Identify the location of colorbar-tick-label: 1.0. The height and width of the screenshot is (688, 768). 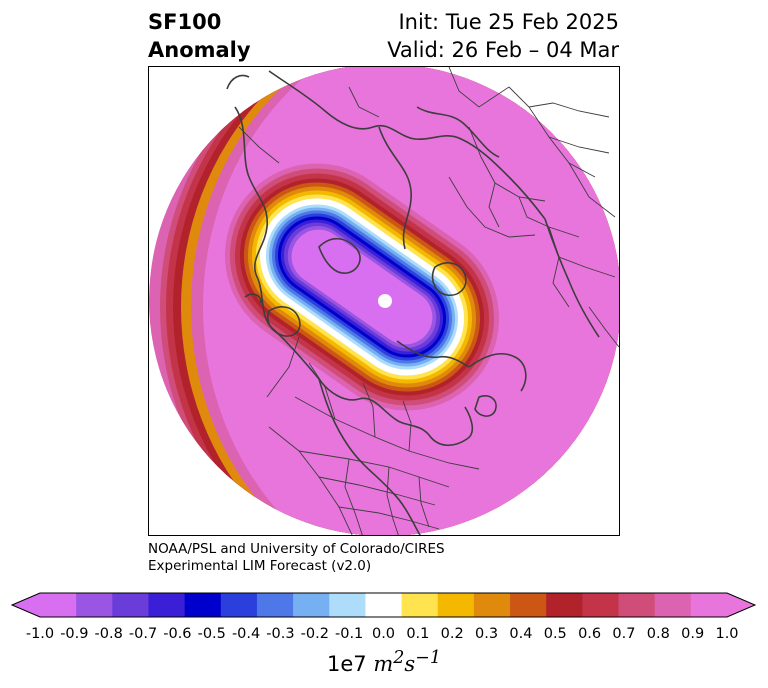
(727, 634).